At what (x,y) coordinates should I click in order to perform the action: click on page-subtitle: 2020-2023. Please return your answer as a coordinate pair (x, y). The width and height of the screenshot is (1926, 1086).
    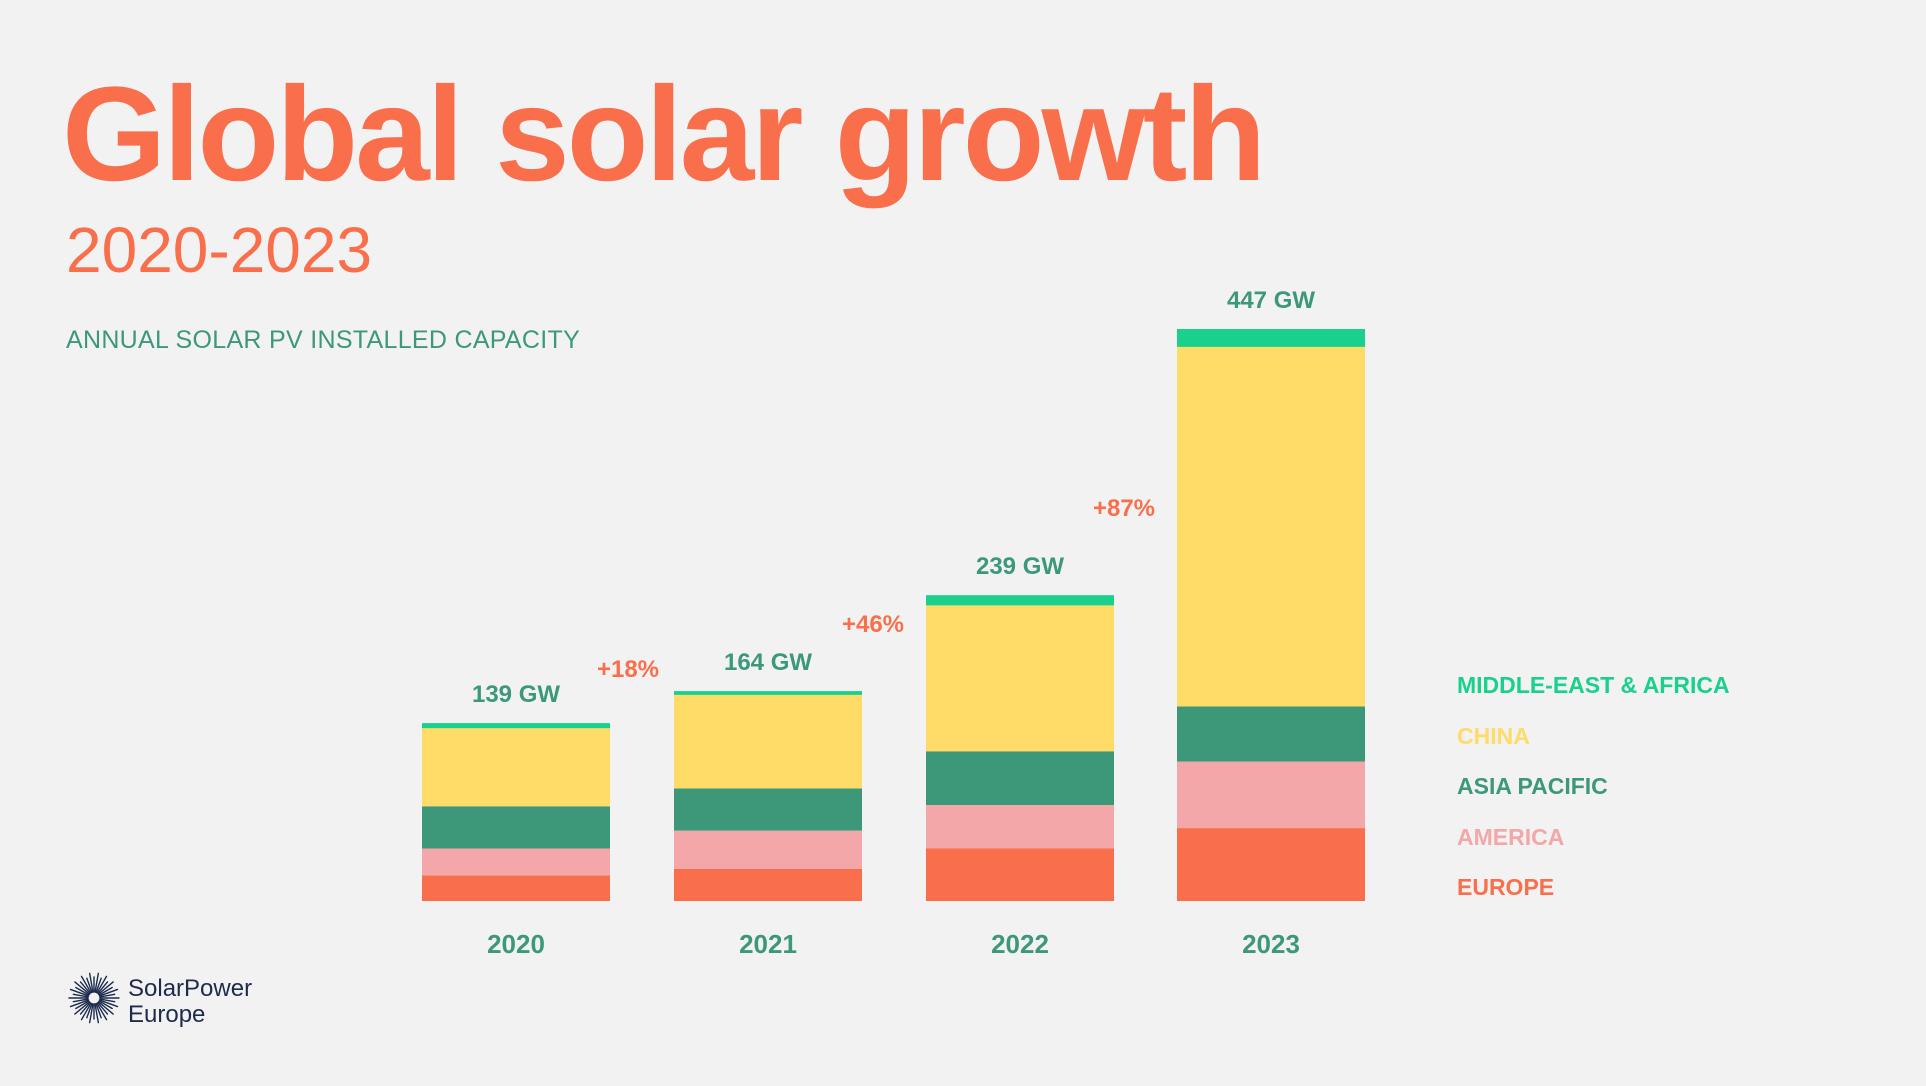
    Looking at the image, I should click on (219, 250).